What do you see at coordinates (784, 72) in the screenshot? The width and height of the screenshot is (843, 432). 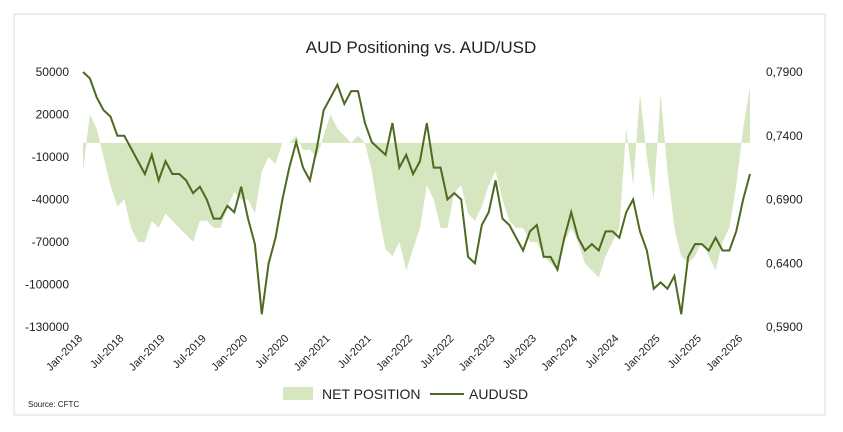 I see `y2-tick-label: 0,7900` at bounding box center [784, 72].